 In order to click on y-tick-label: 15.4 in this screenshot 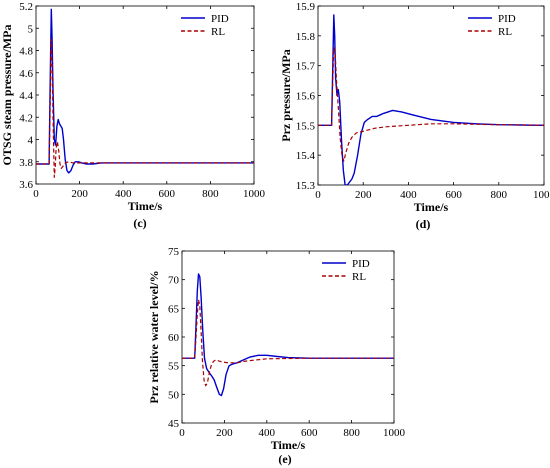, I will do `click(306, 156)`.